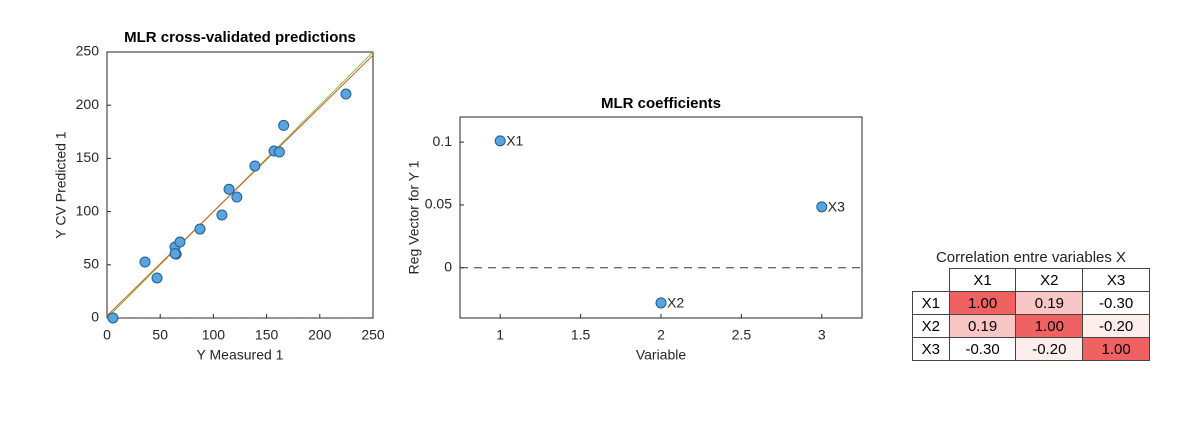 This screenshot has height=448, width=1200. What do you see at coordinates (443, 141) in the screenshot?
I see `y-tick-label: 0.1` at bounding box center [443, 141].